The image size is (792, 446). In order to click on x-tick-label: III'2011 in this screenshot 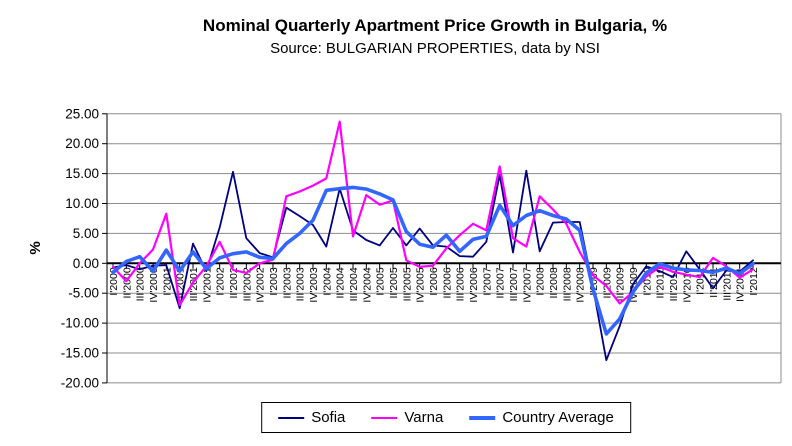, I will do `click(727, 283)`.